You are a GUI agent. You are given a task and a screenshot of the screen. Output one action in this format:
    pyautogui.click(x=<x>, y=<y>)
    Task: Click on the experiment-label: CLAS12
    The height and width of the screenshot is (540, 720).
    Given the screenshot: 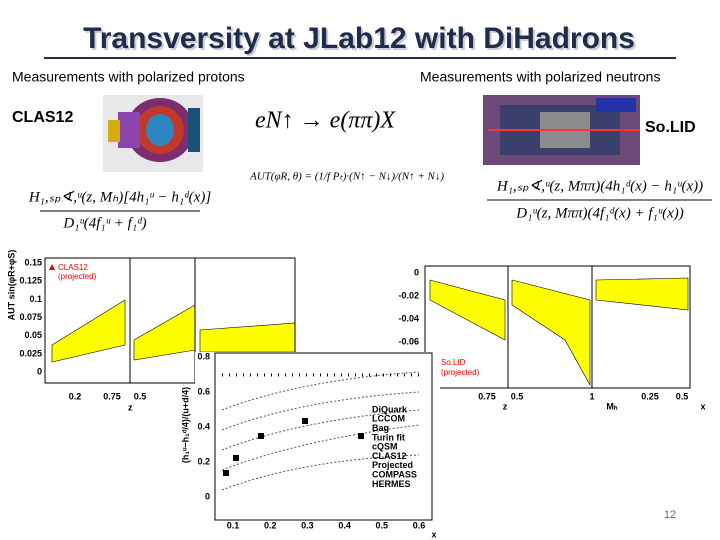 What is the action you would take?
    pyautogui.click(x=42, y=117)
    